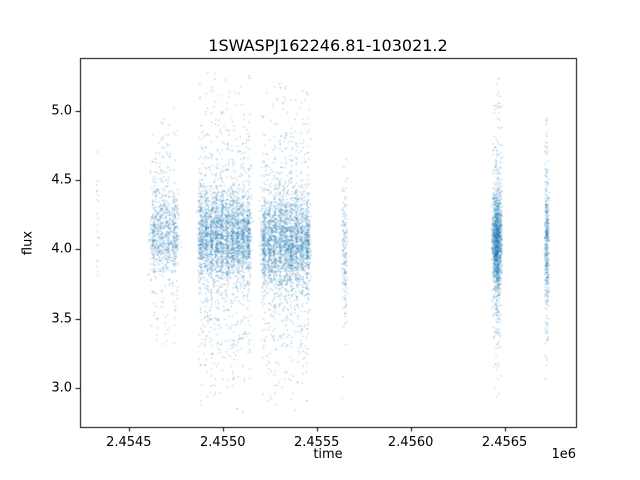 The image size is (640, 480). I want to click on chart-title: 1SWASPJ162246.81-103021.2, so click(328, 45).